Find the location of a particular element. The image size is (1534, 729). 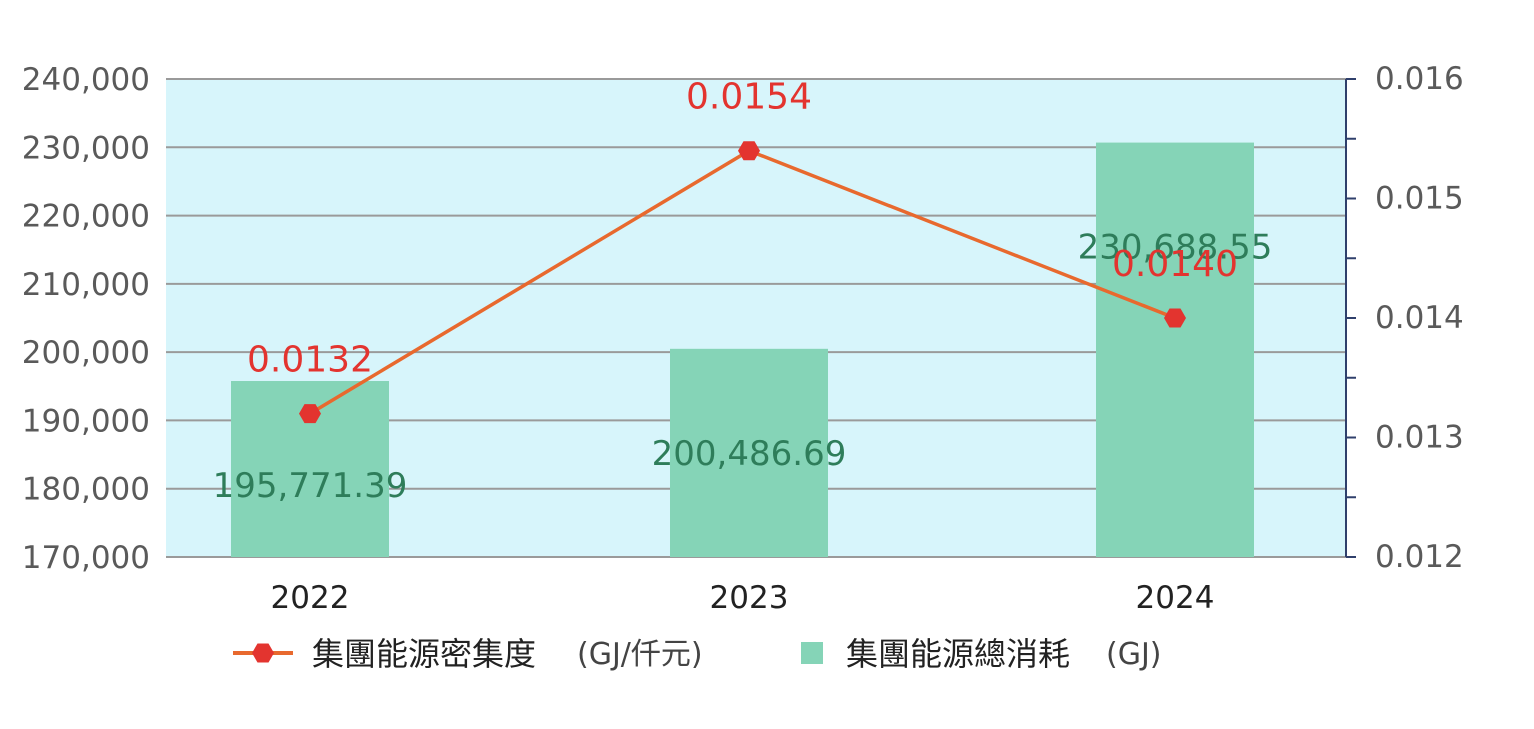

line-value-label: 0.0154 is located at coordinates (749, 97).